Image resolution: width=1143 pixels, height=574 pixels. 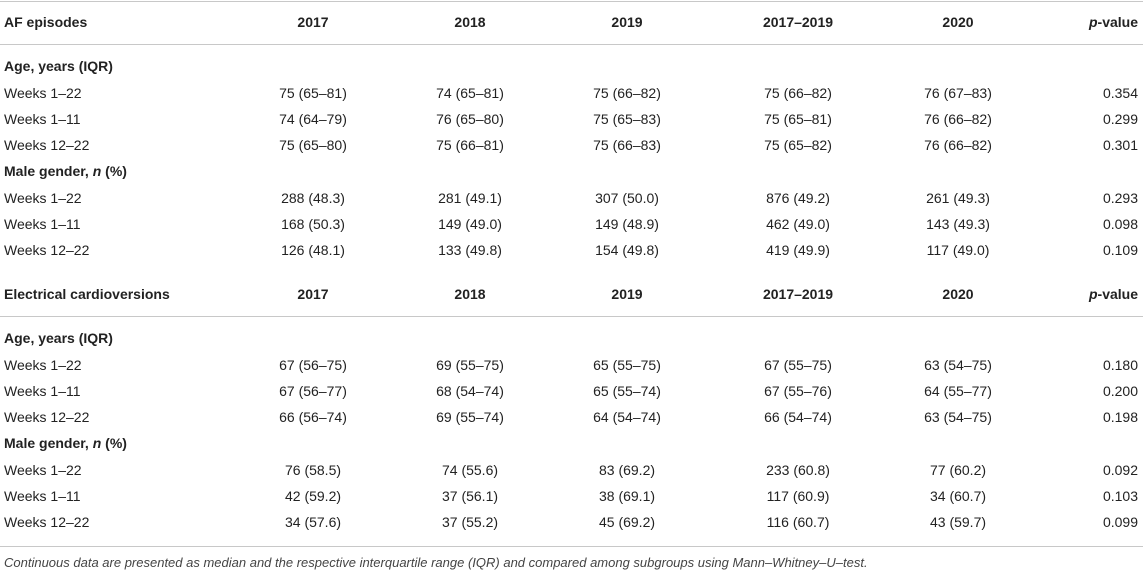 I want to click on cell: 43 (59.7), so click(x=958, y=522).